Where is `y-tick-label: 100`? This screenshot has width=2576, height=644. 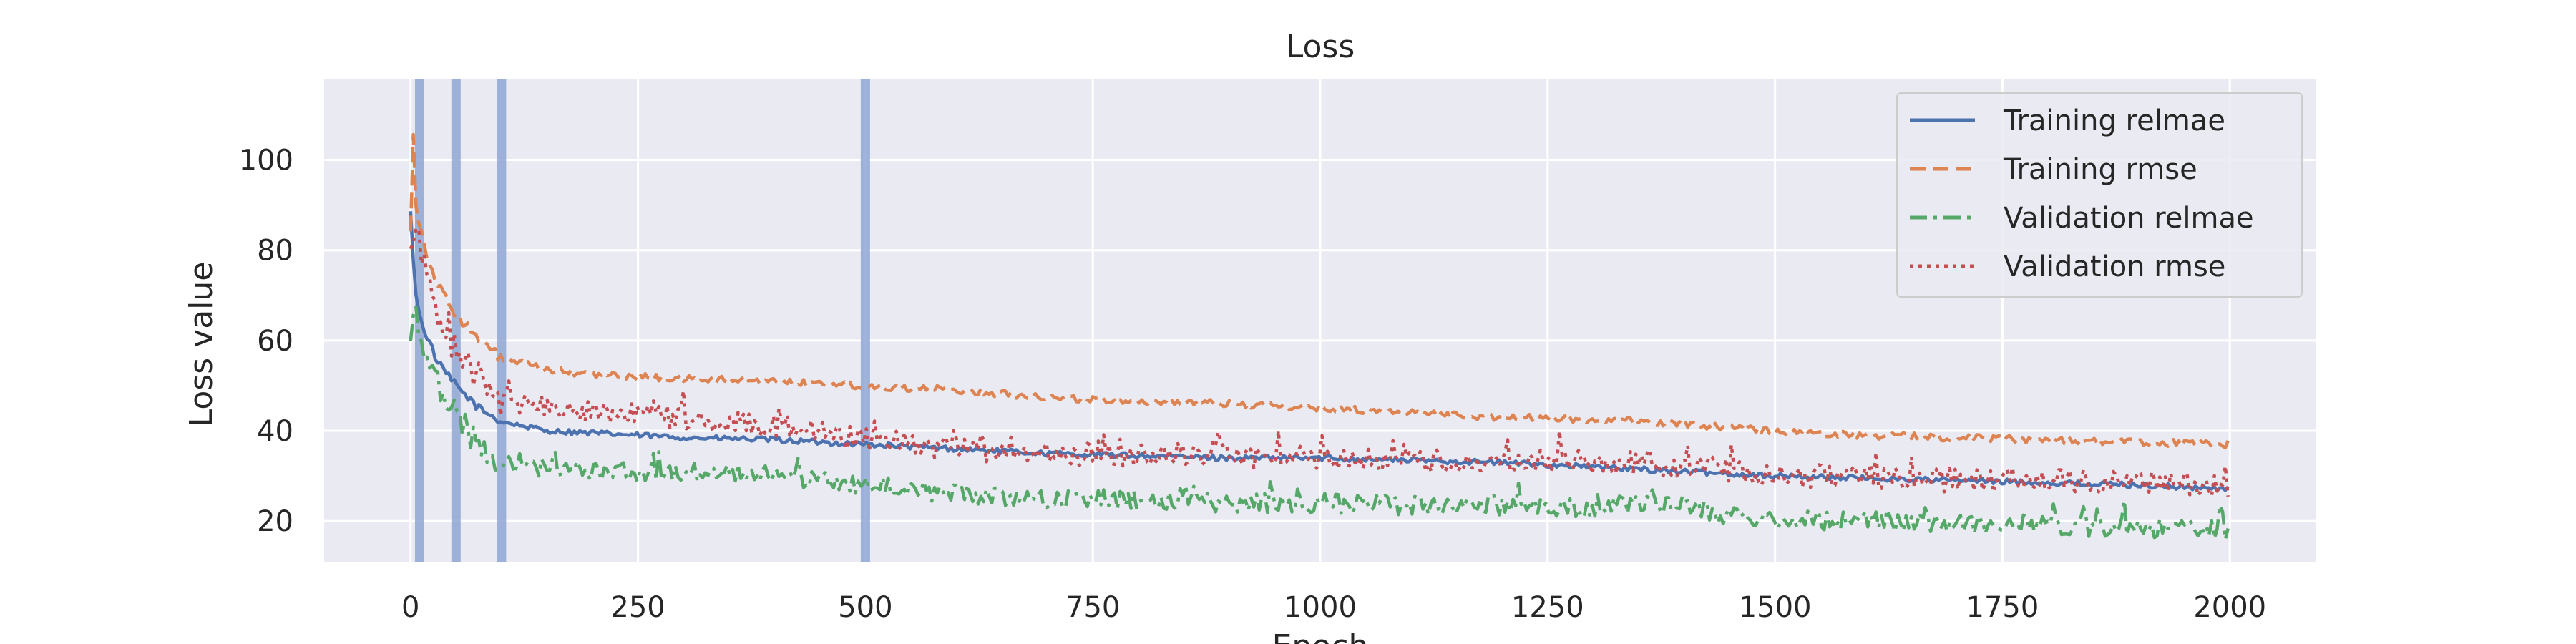
y-tick-label: 100 is located at coordinates (266, 161).